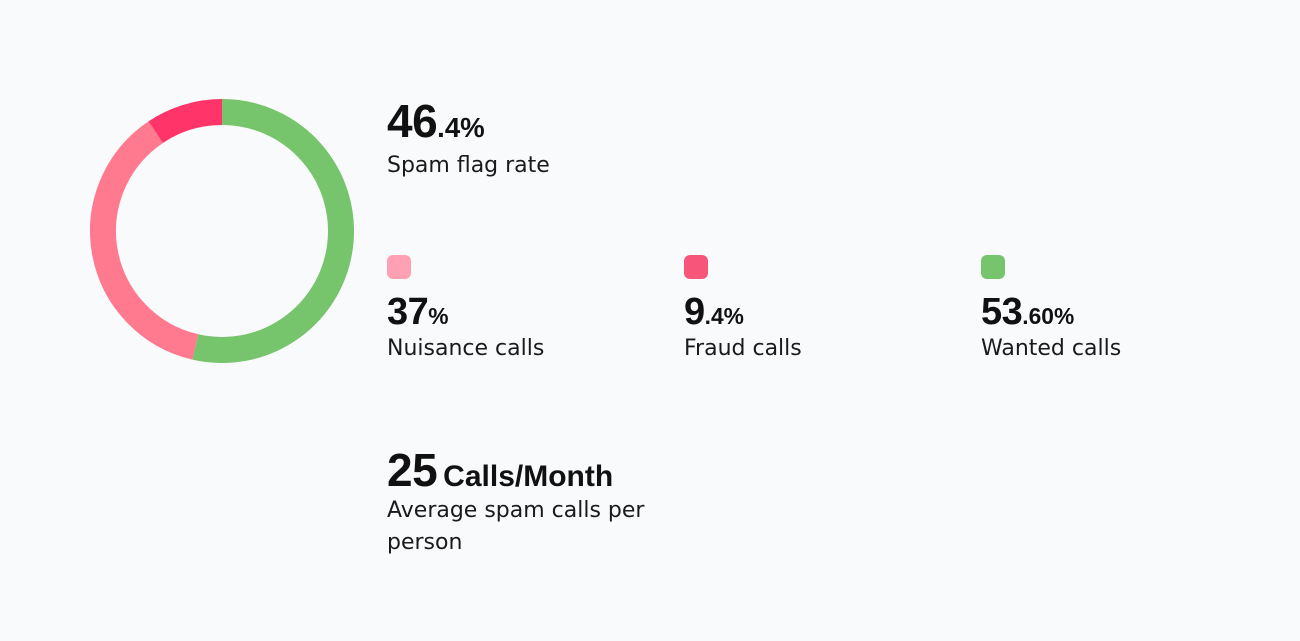  I want to click on donut-chart, so click(222, 231).